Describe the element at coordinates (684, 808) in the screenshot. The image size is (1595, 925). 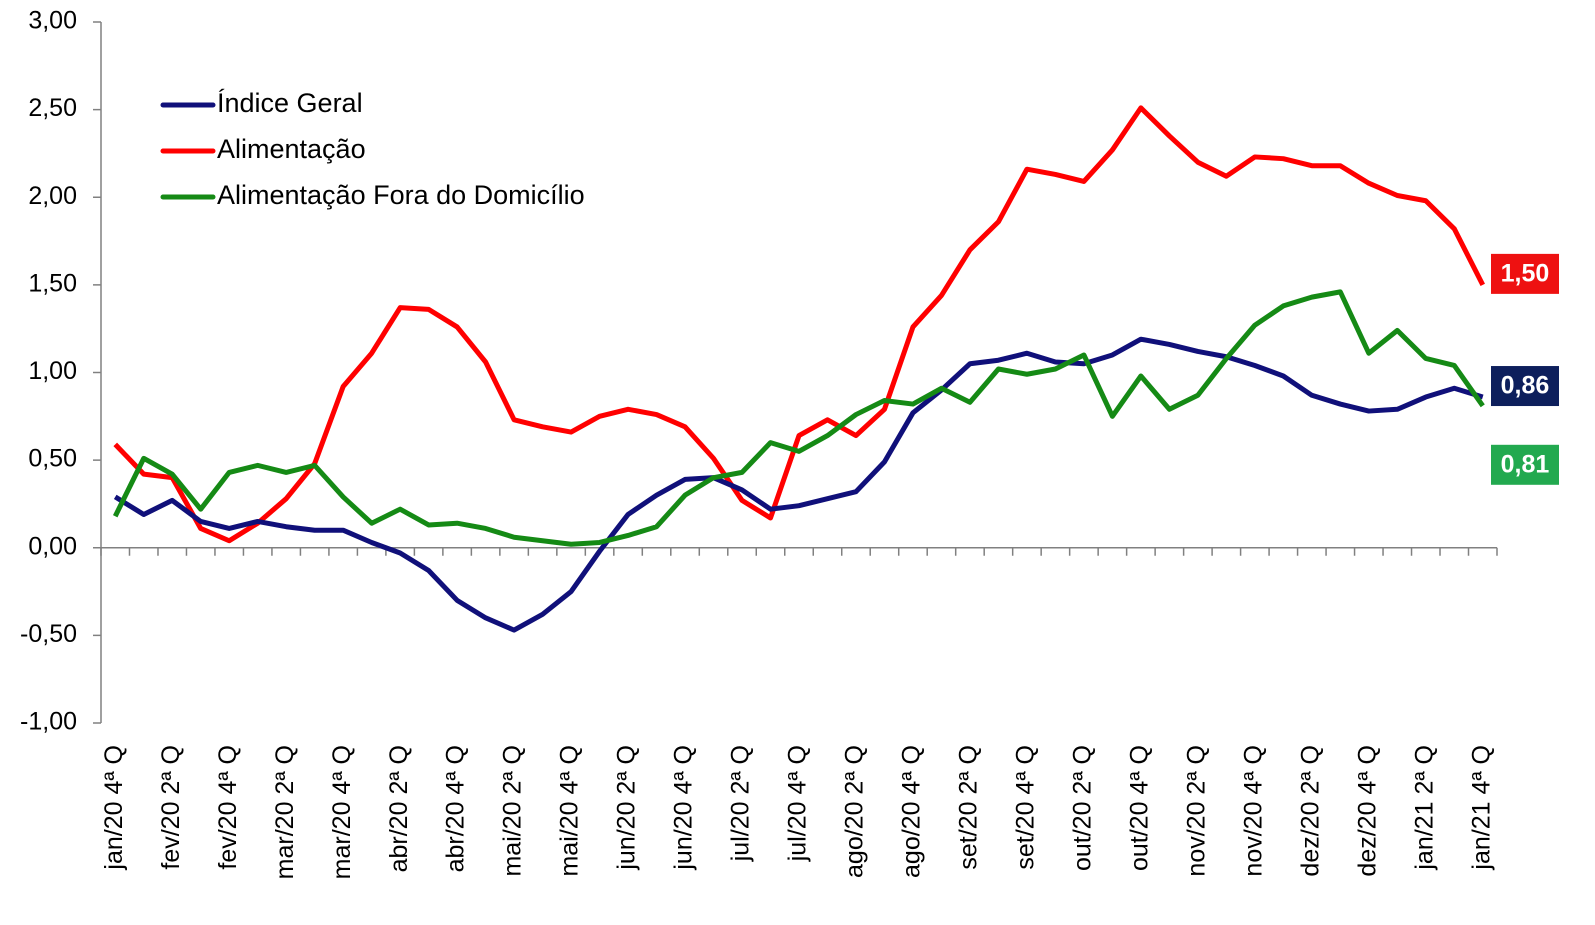
I see `x-tick-label: jun/20 4ª Q` at that location.